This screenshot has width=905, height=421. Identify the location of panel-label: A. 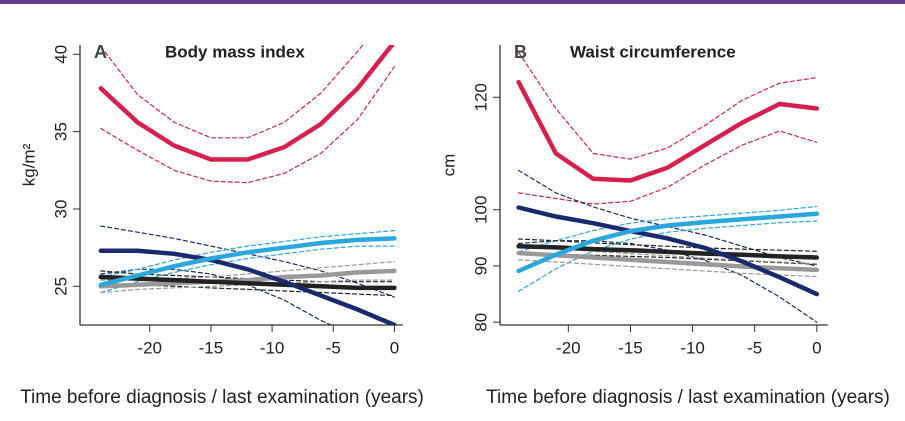
(100, 52).